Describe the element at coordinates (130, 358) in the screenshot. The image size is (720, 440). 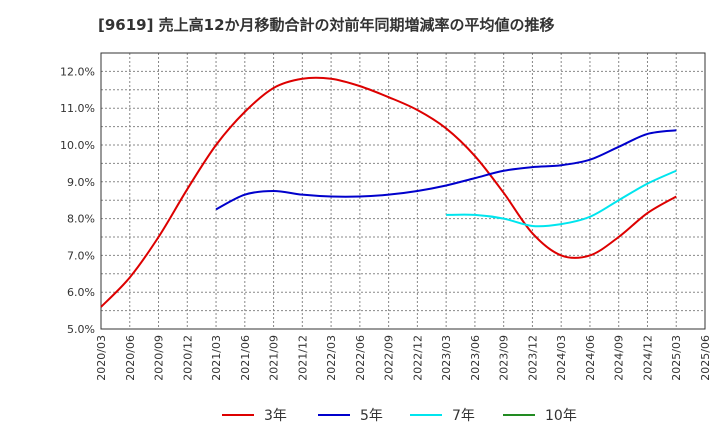
I see `x-tick-label: 2020/06` at that location.